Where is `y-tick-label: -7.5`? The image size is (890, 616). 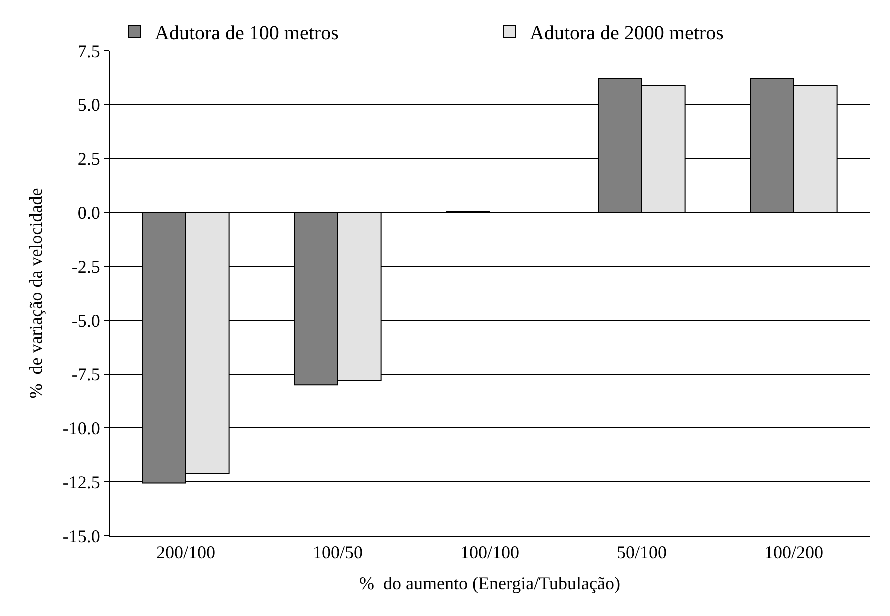
y-tick-label: -7.5 is located at coordinates (86, 374).